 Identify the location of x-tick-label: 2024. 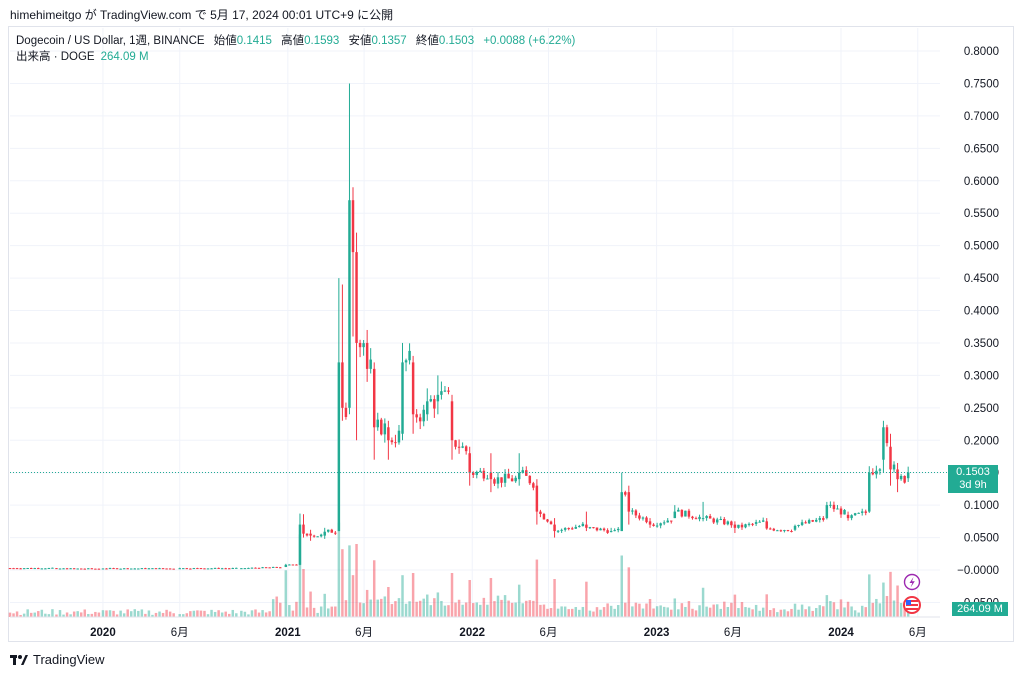
(841, 633).